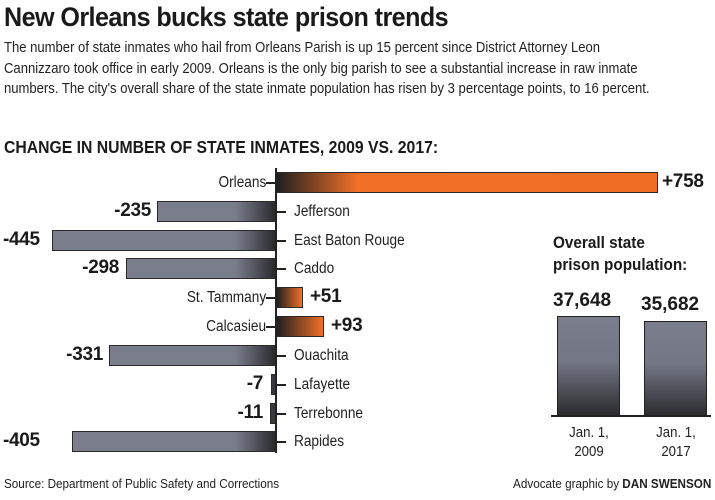  What do you see at coordinates (589, 442) in the screenshot?
I see `caption-2009: Jan. 1, 2009` at bounding box center [589, 442].